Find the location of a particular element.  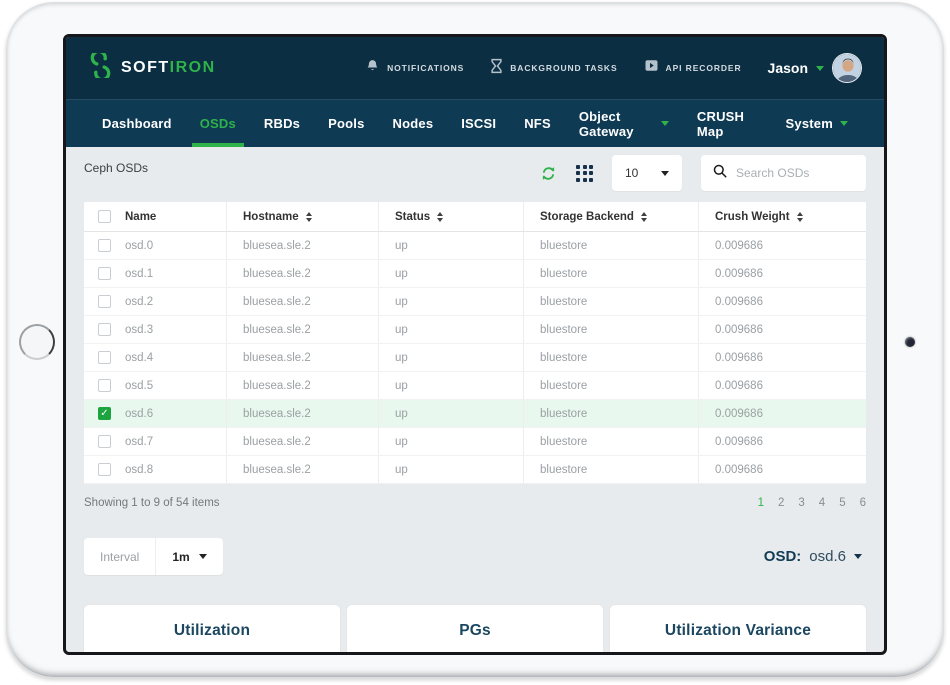

column-header-status: Status is located at coordinates (450, 216).